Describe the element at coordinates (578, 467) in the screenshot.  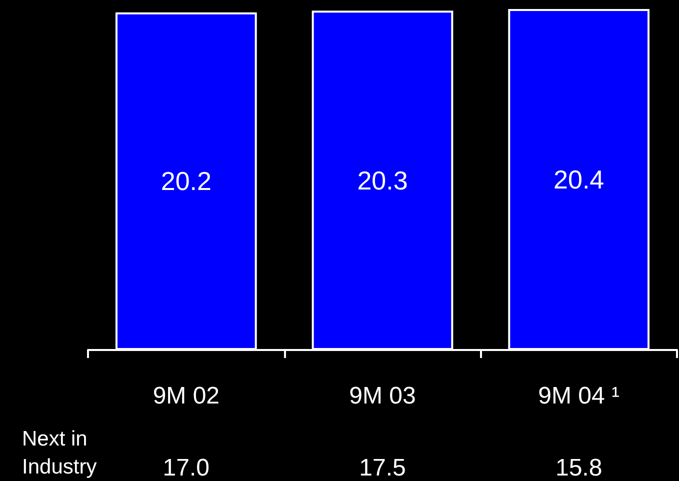
I see `text: 15.8` at that location.